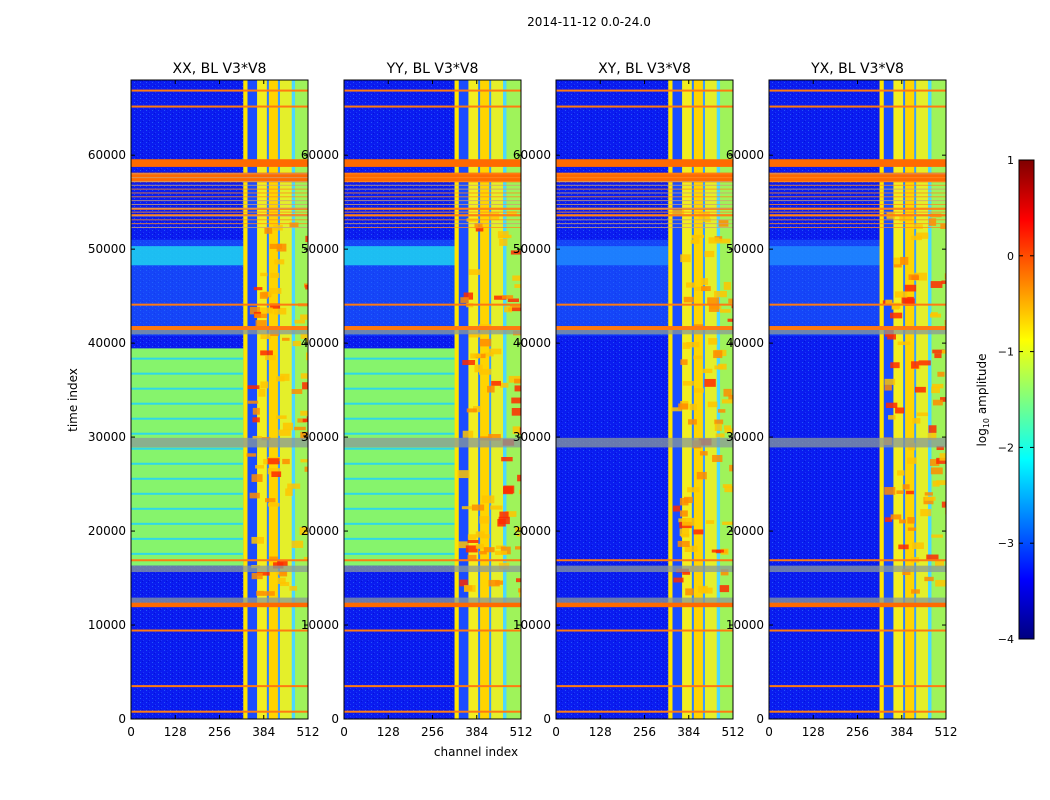  I want to click on colorbar: 1 0 −1 −2 −3 −4, so click(1016, 400).